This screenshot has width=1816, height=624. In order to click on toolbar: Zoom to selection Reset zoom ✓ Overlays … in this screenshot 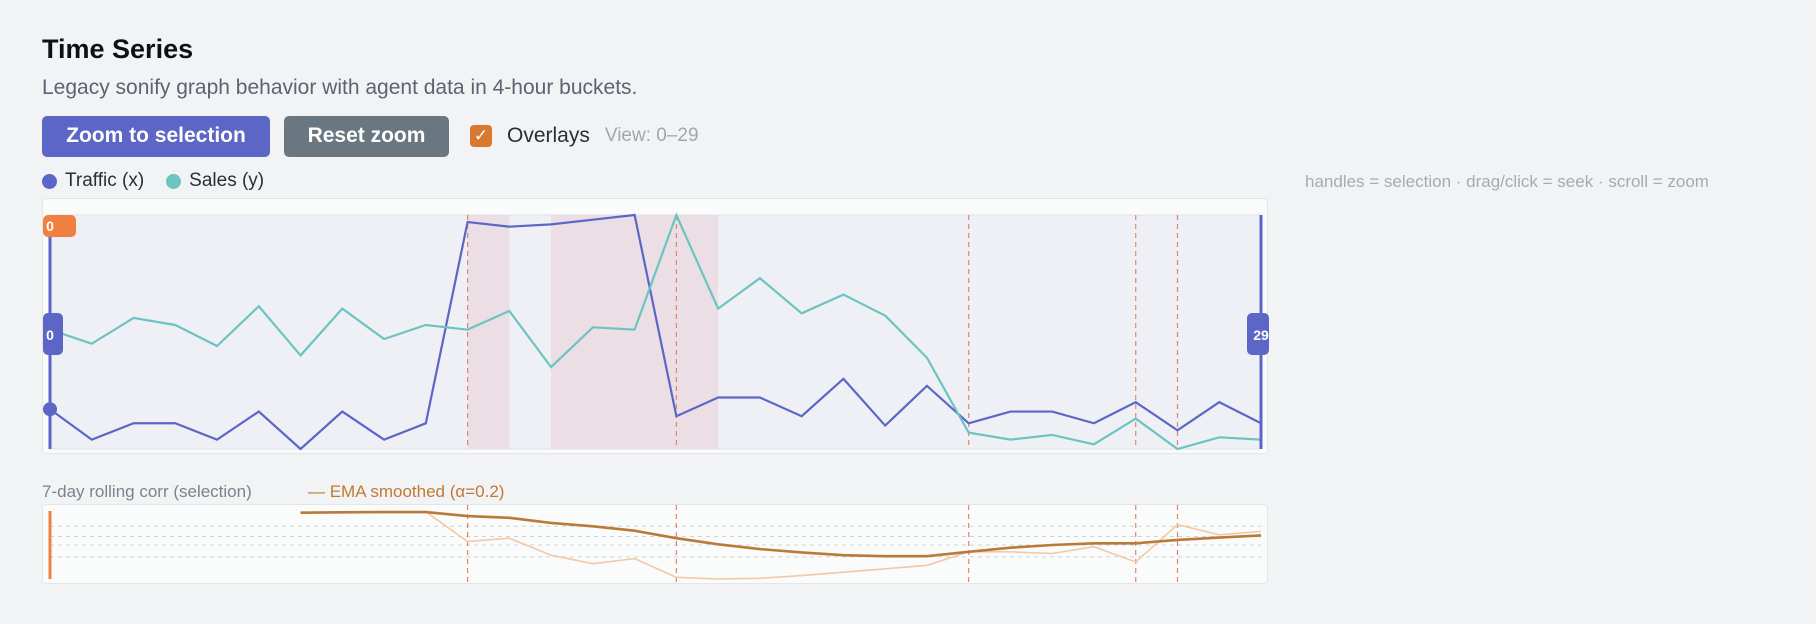, I will do `click(370, 136)`.